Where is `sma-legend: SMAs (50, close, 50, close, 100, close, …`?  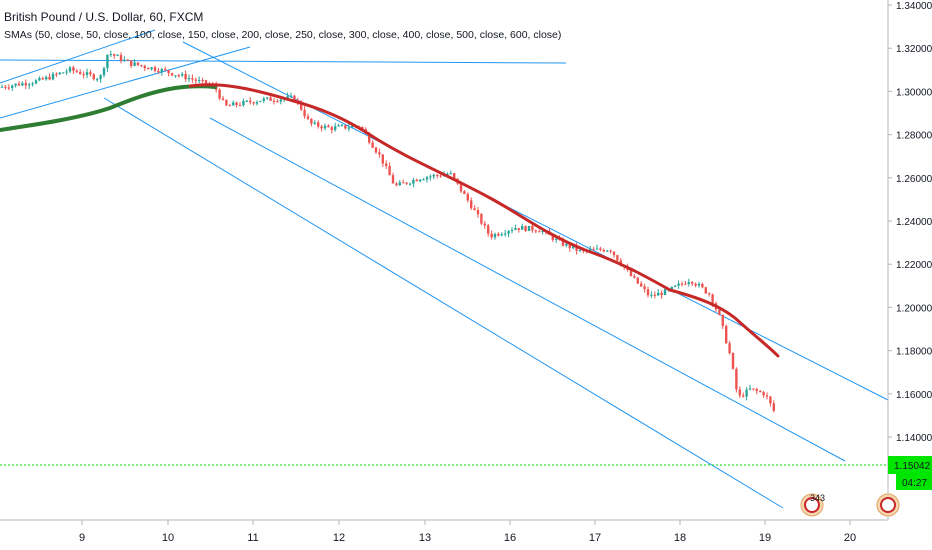
sma-legend: SMAs (50, close, 50, close, 100, close, … is located at coordinates (282, 35).